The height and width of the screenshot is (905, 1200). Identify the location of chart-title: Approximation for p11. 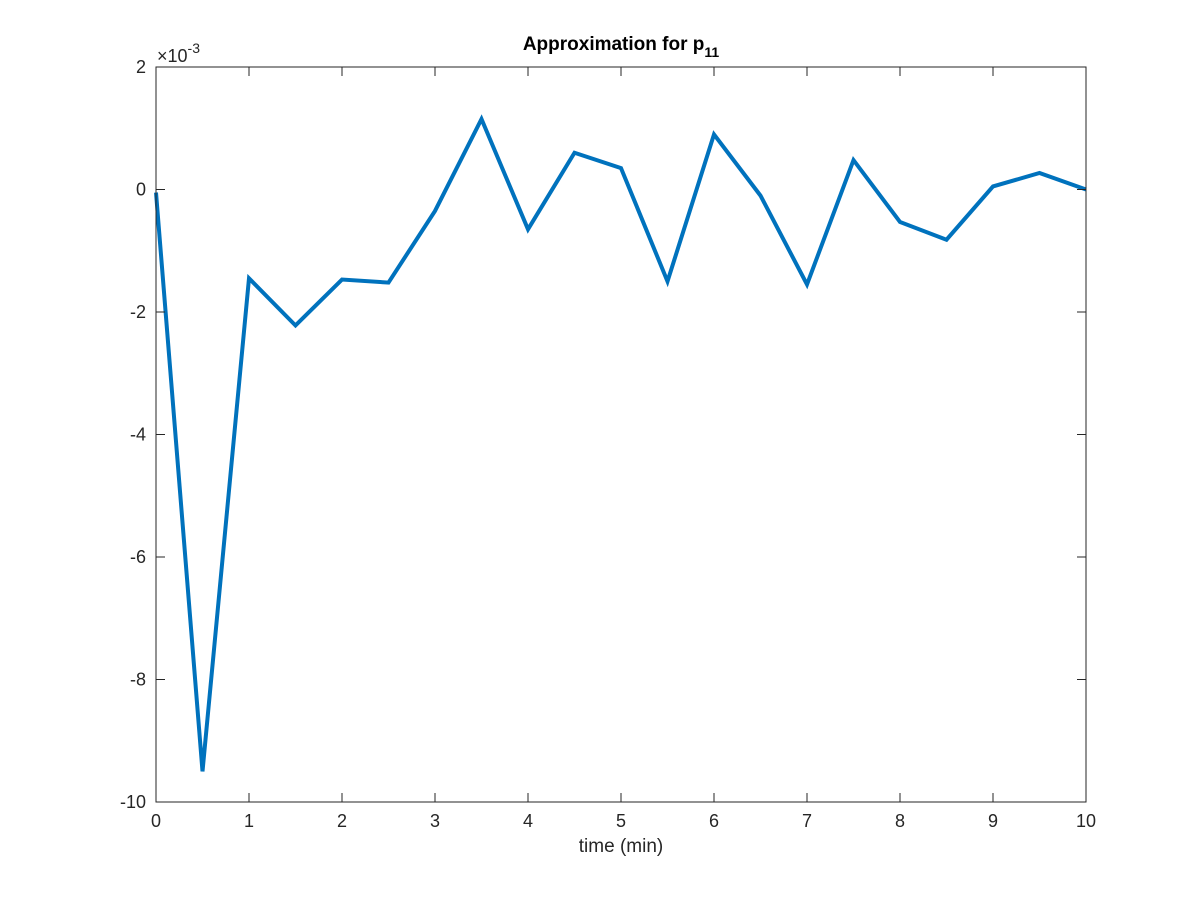
(621, 47).